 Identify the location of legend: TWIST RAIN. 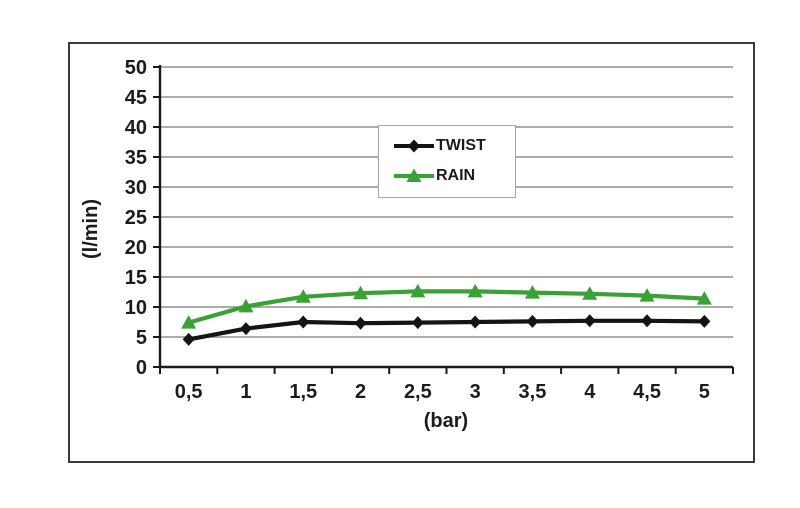
(447, 161).